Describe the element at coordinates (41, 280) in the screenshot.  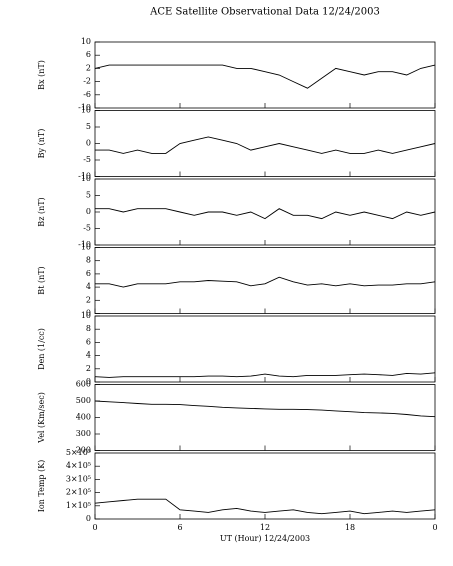
I see `y-axis-label: Bt (nT)` at that location.